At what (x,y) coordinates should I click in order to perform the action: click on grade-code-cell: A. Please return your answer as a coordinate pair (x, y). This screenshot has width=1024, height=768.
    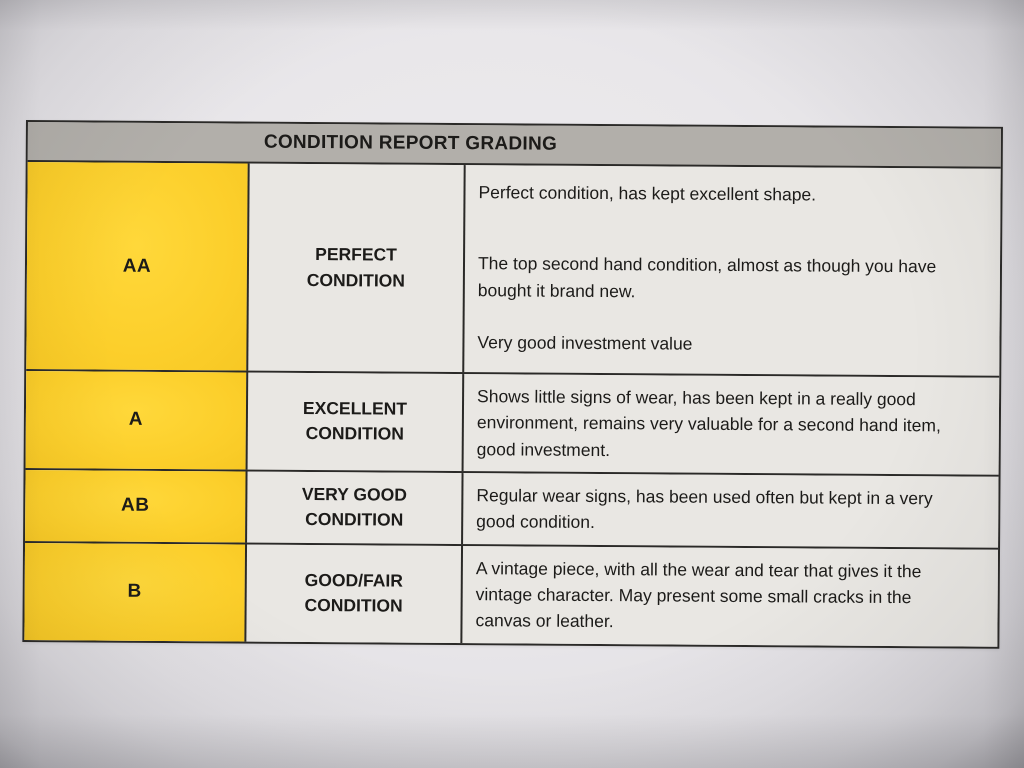
    Looking at the image, I should click on (137, 420).